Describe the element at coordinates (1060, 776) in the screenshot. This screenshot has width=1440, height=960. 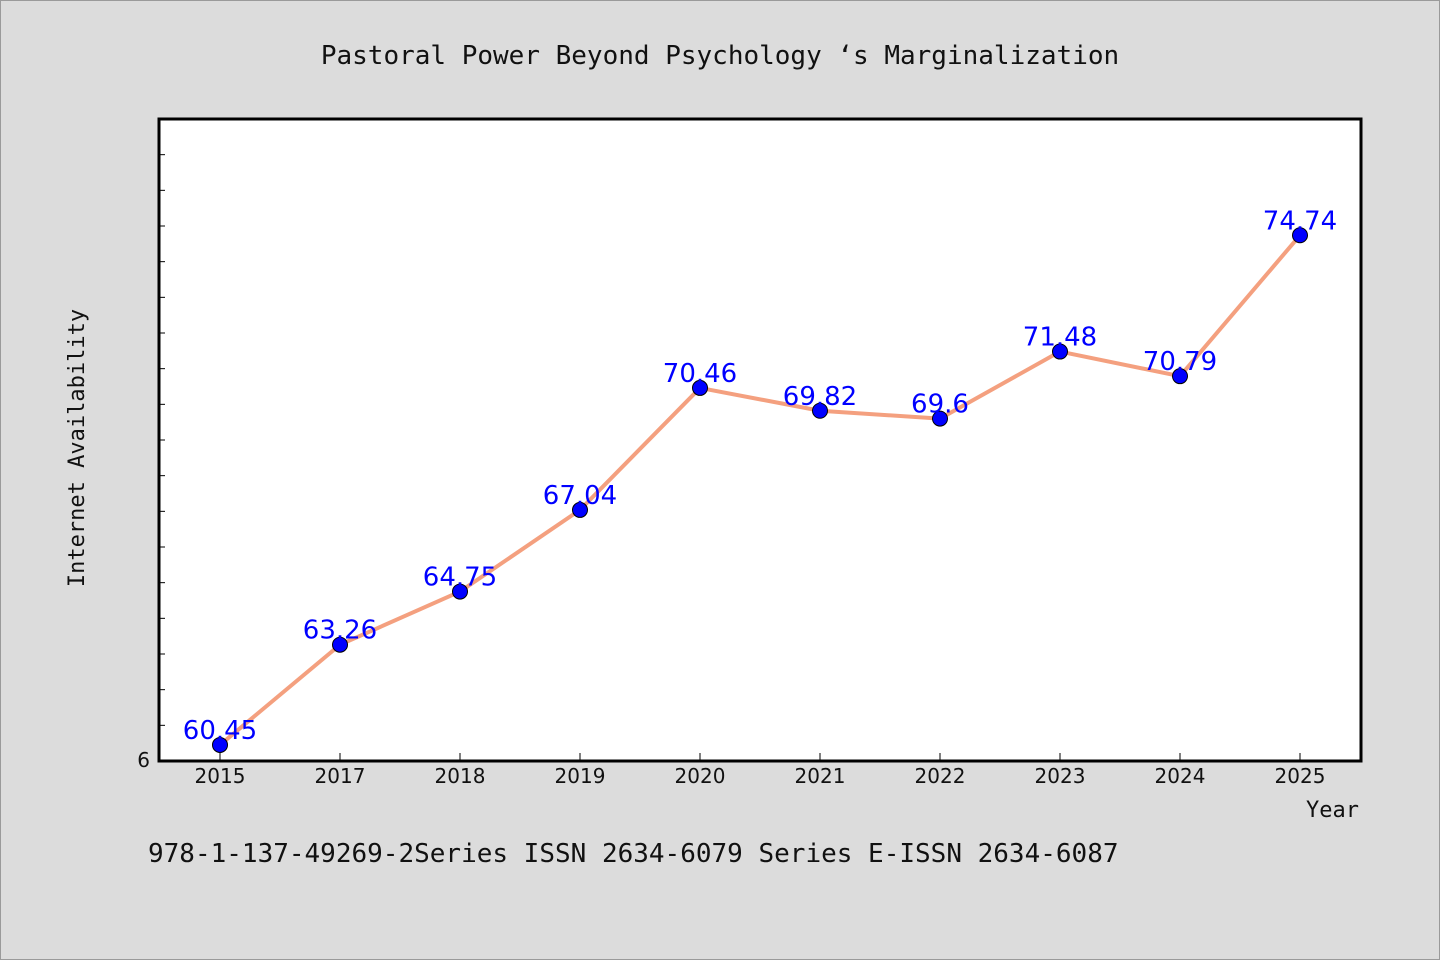
I see `x-tick-label: 2023` at that location.